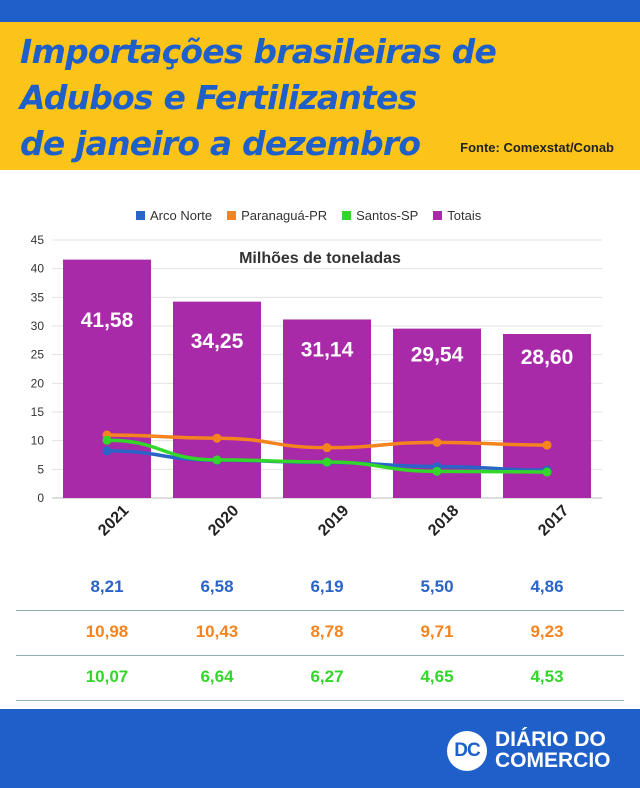 The image size is (640, 788). What do you see at coordinates (467, 751) in the screenshot?
I see `logo-mark: DC` at bounding box center [467, 751].